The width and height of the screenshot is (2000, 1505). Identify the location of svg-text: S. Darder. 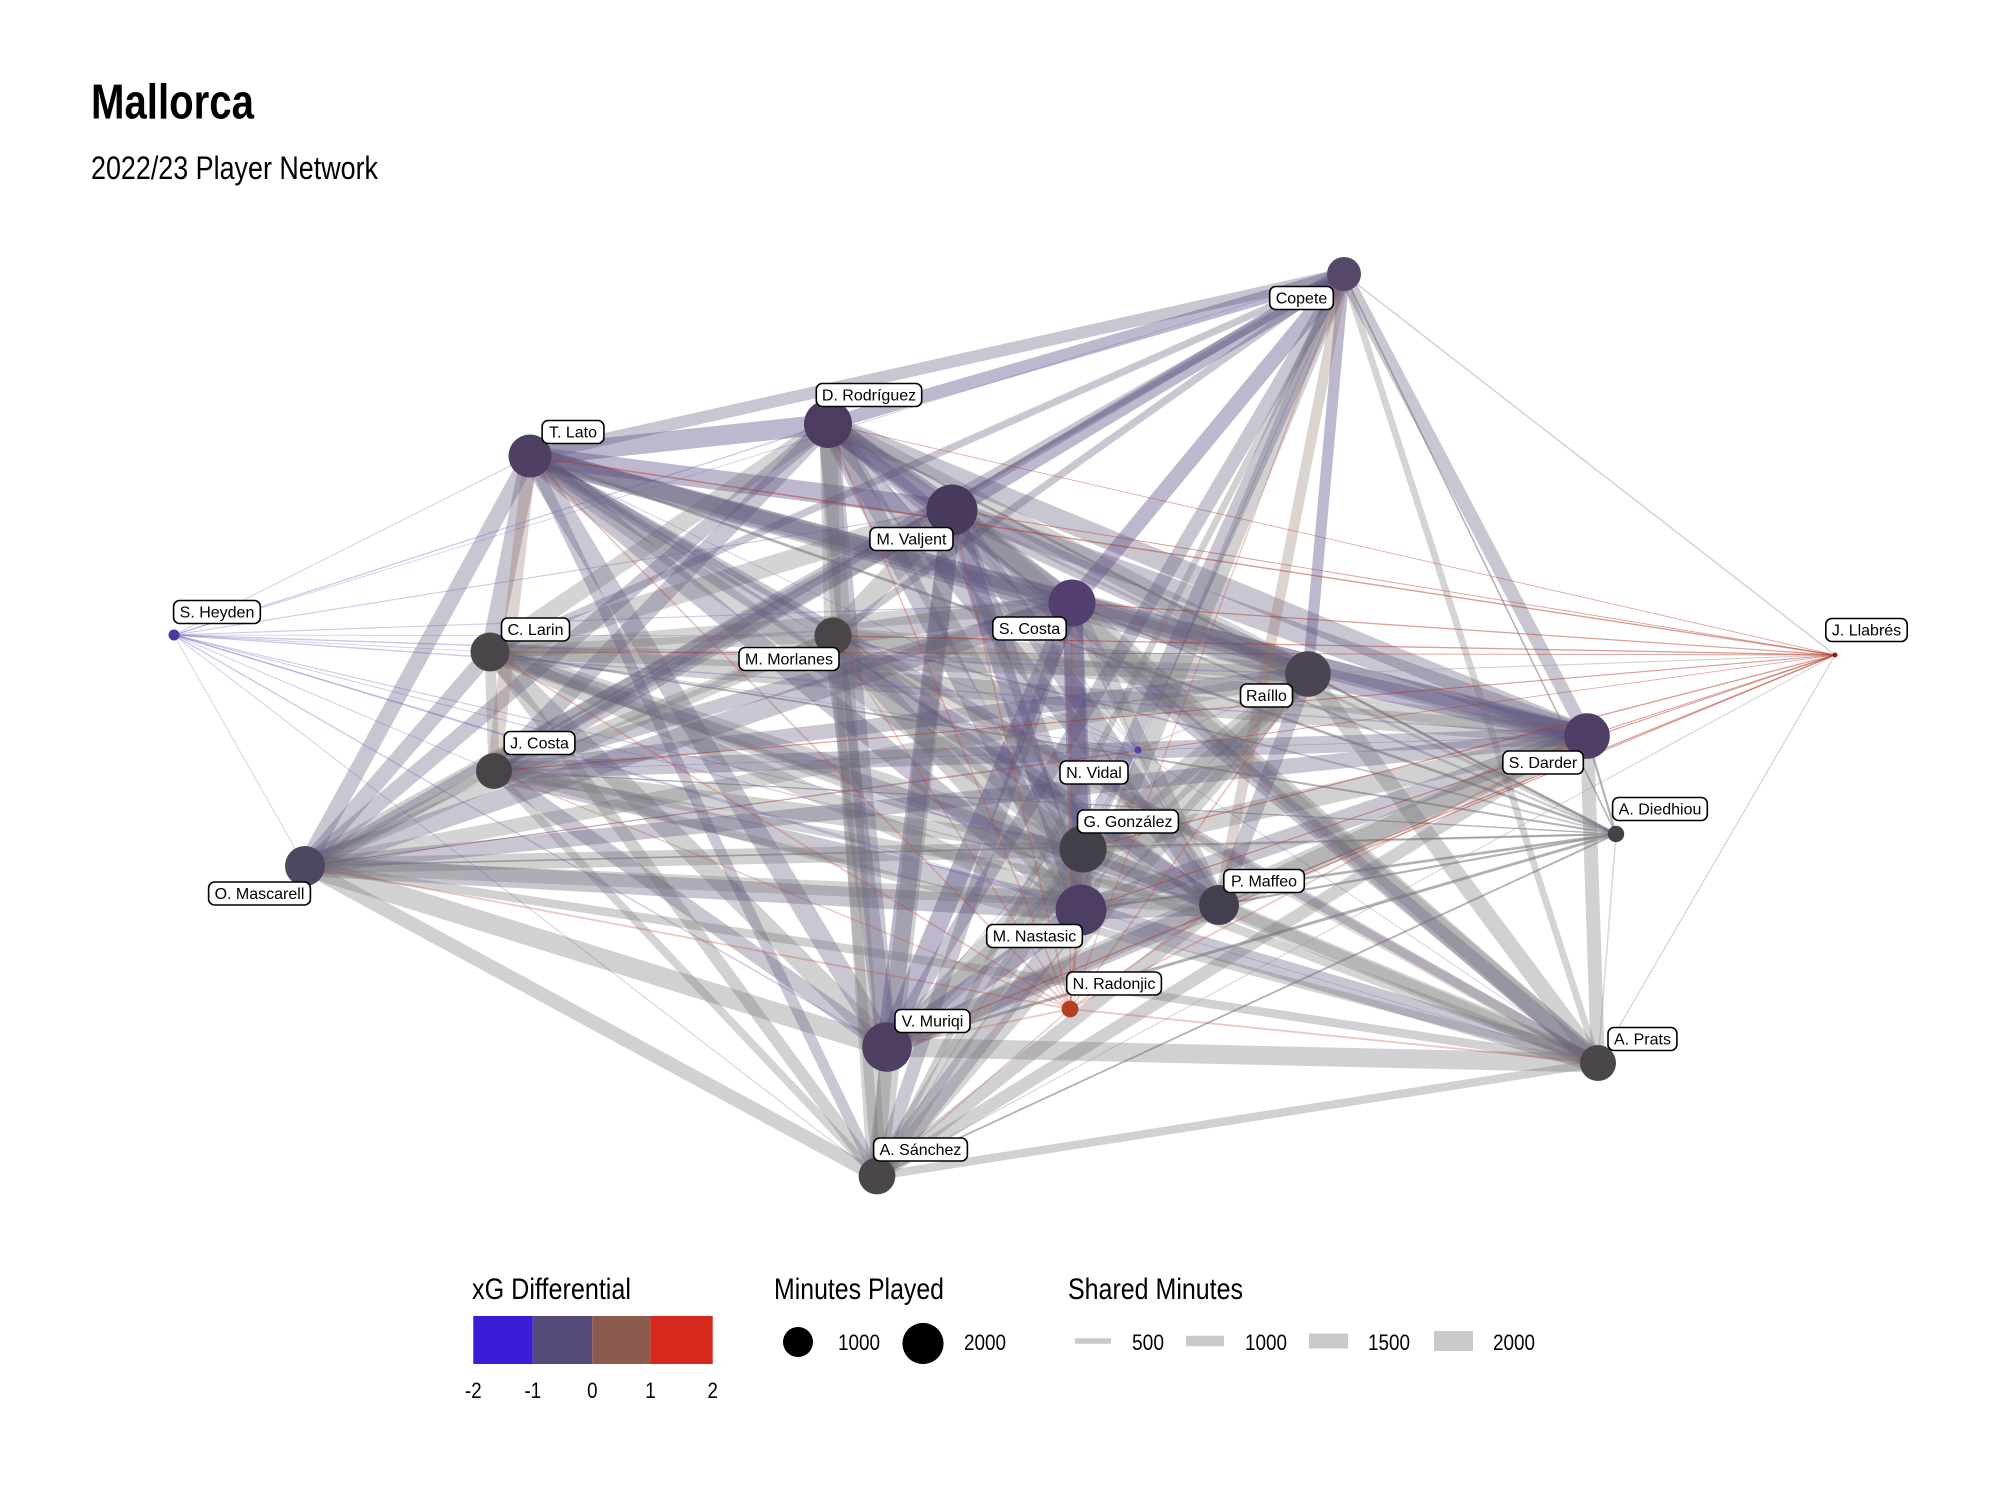
(1543, 763).